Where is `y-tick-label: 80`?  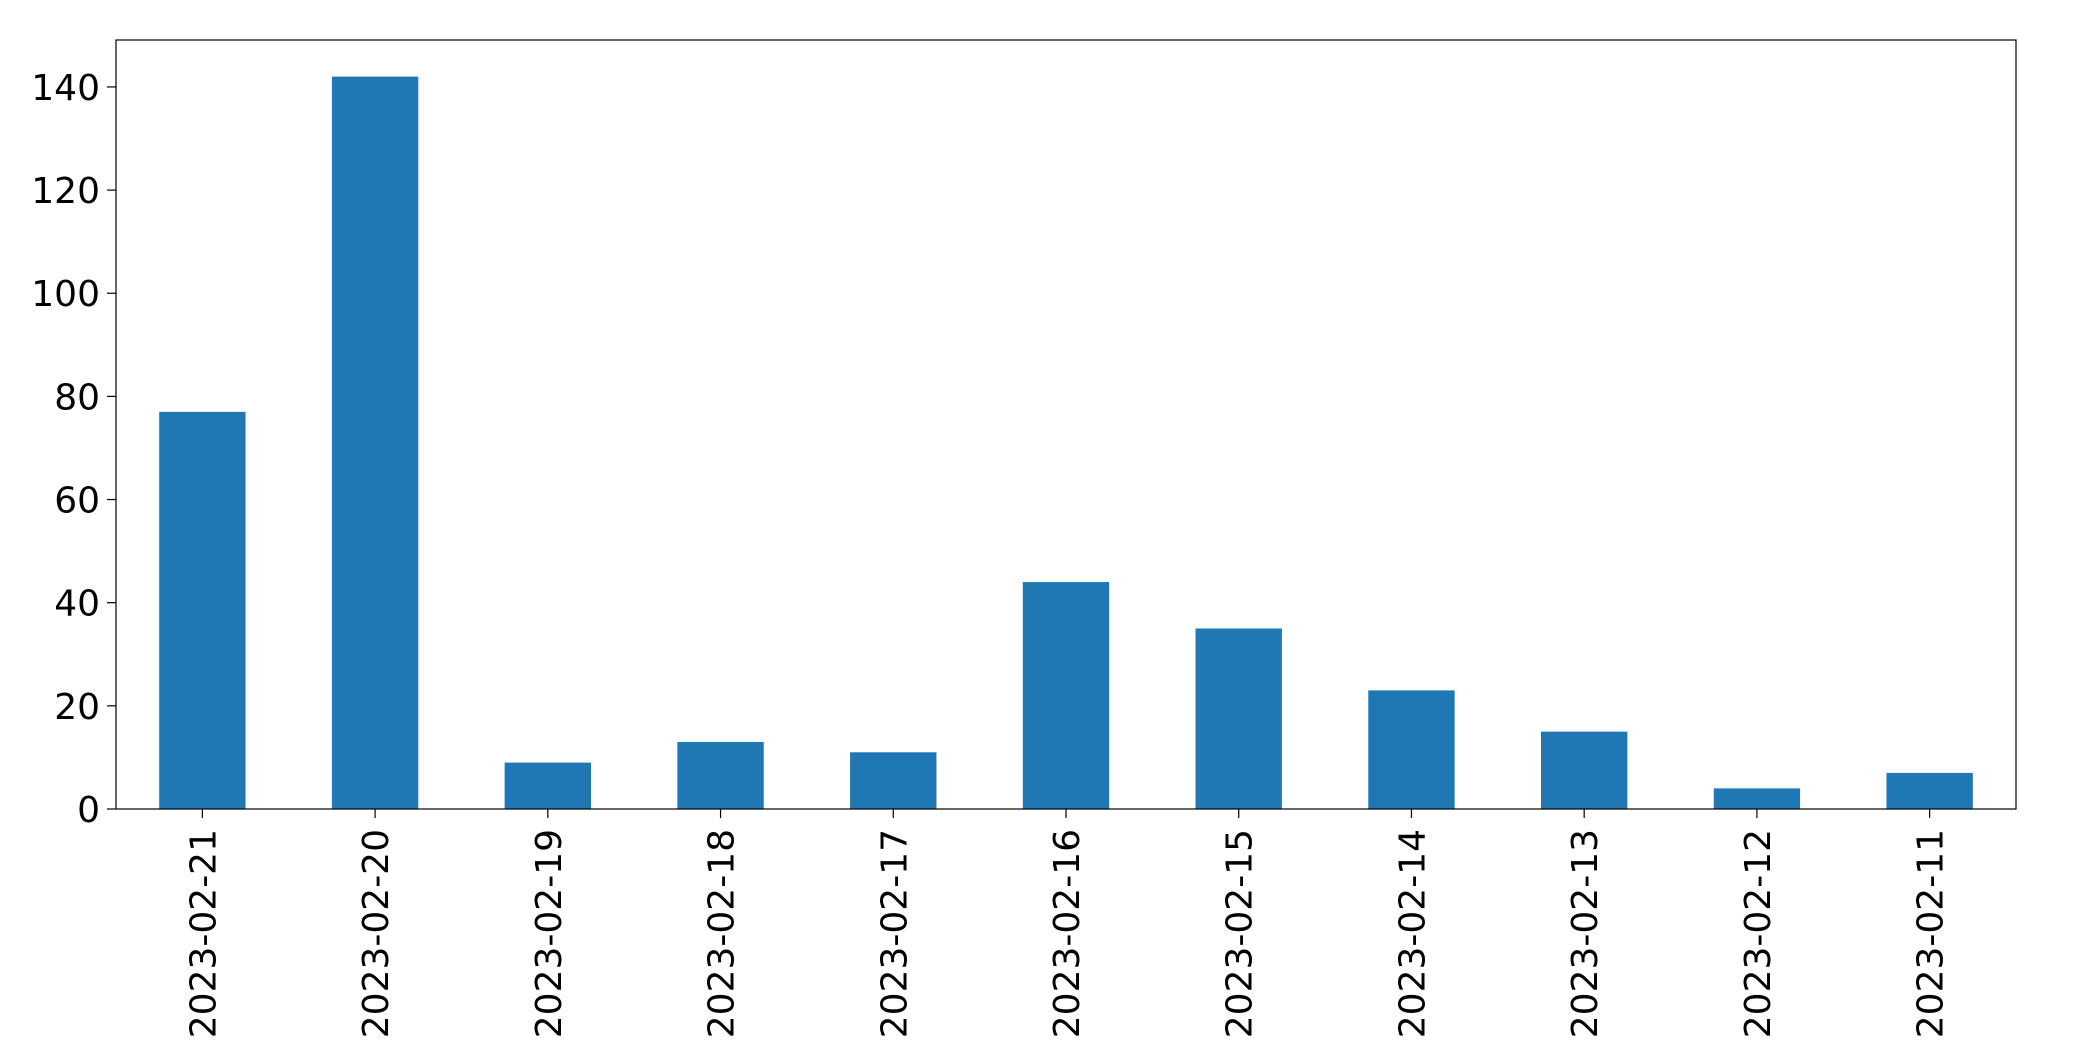 y-tick-label: 80 is located at coordinates (77, 397).